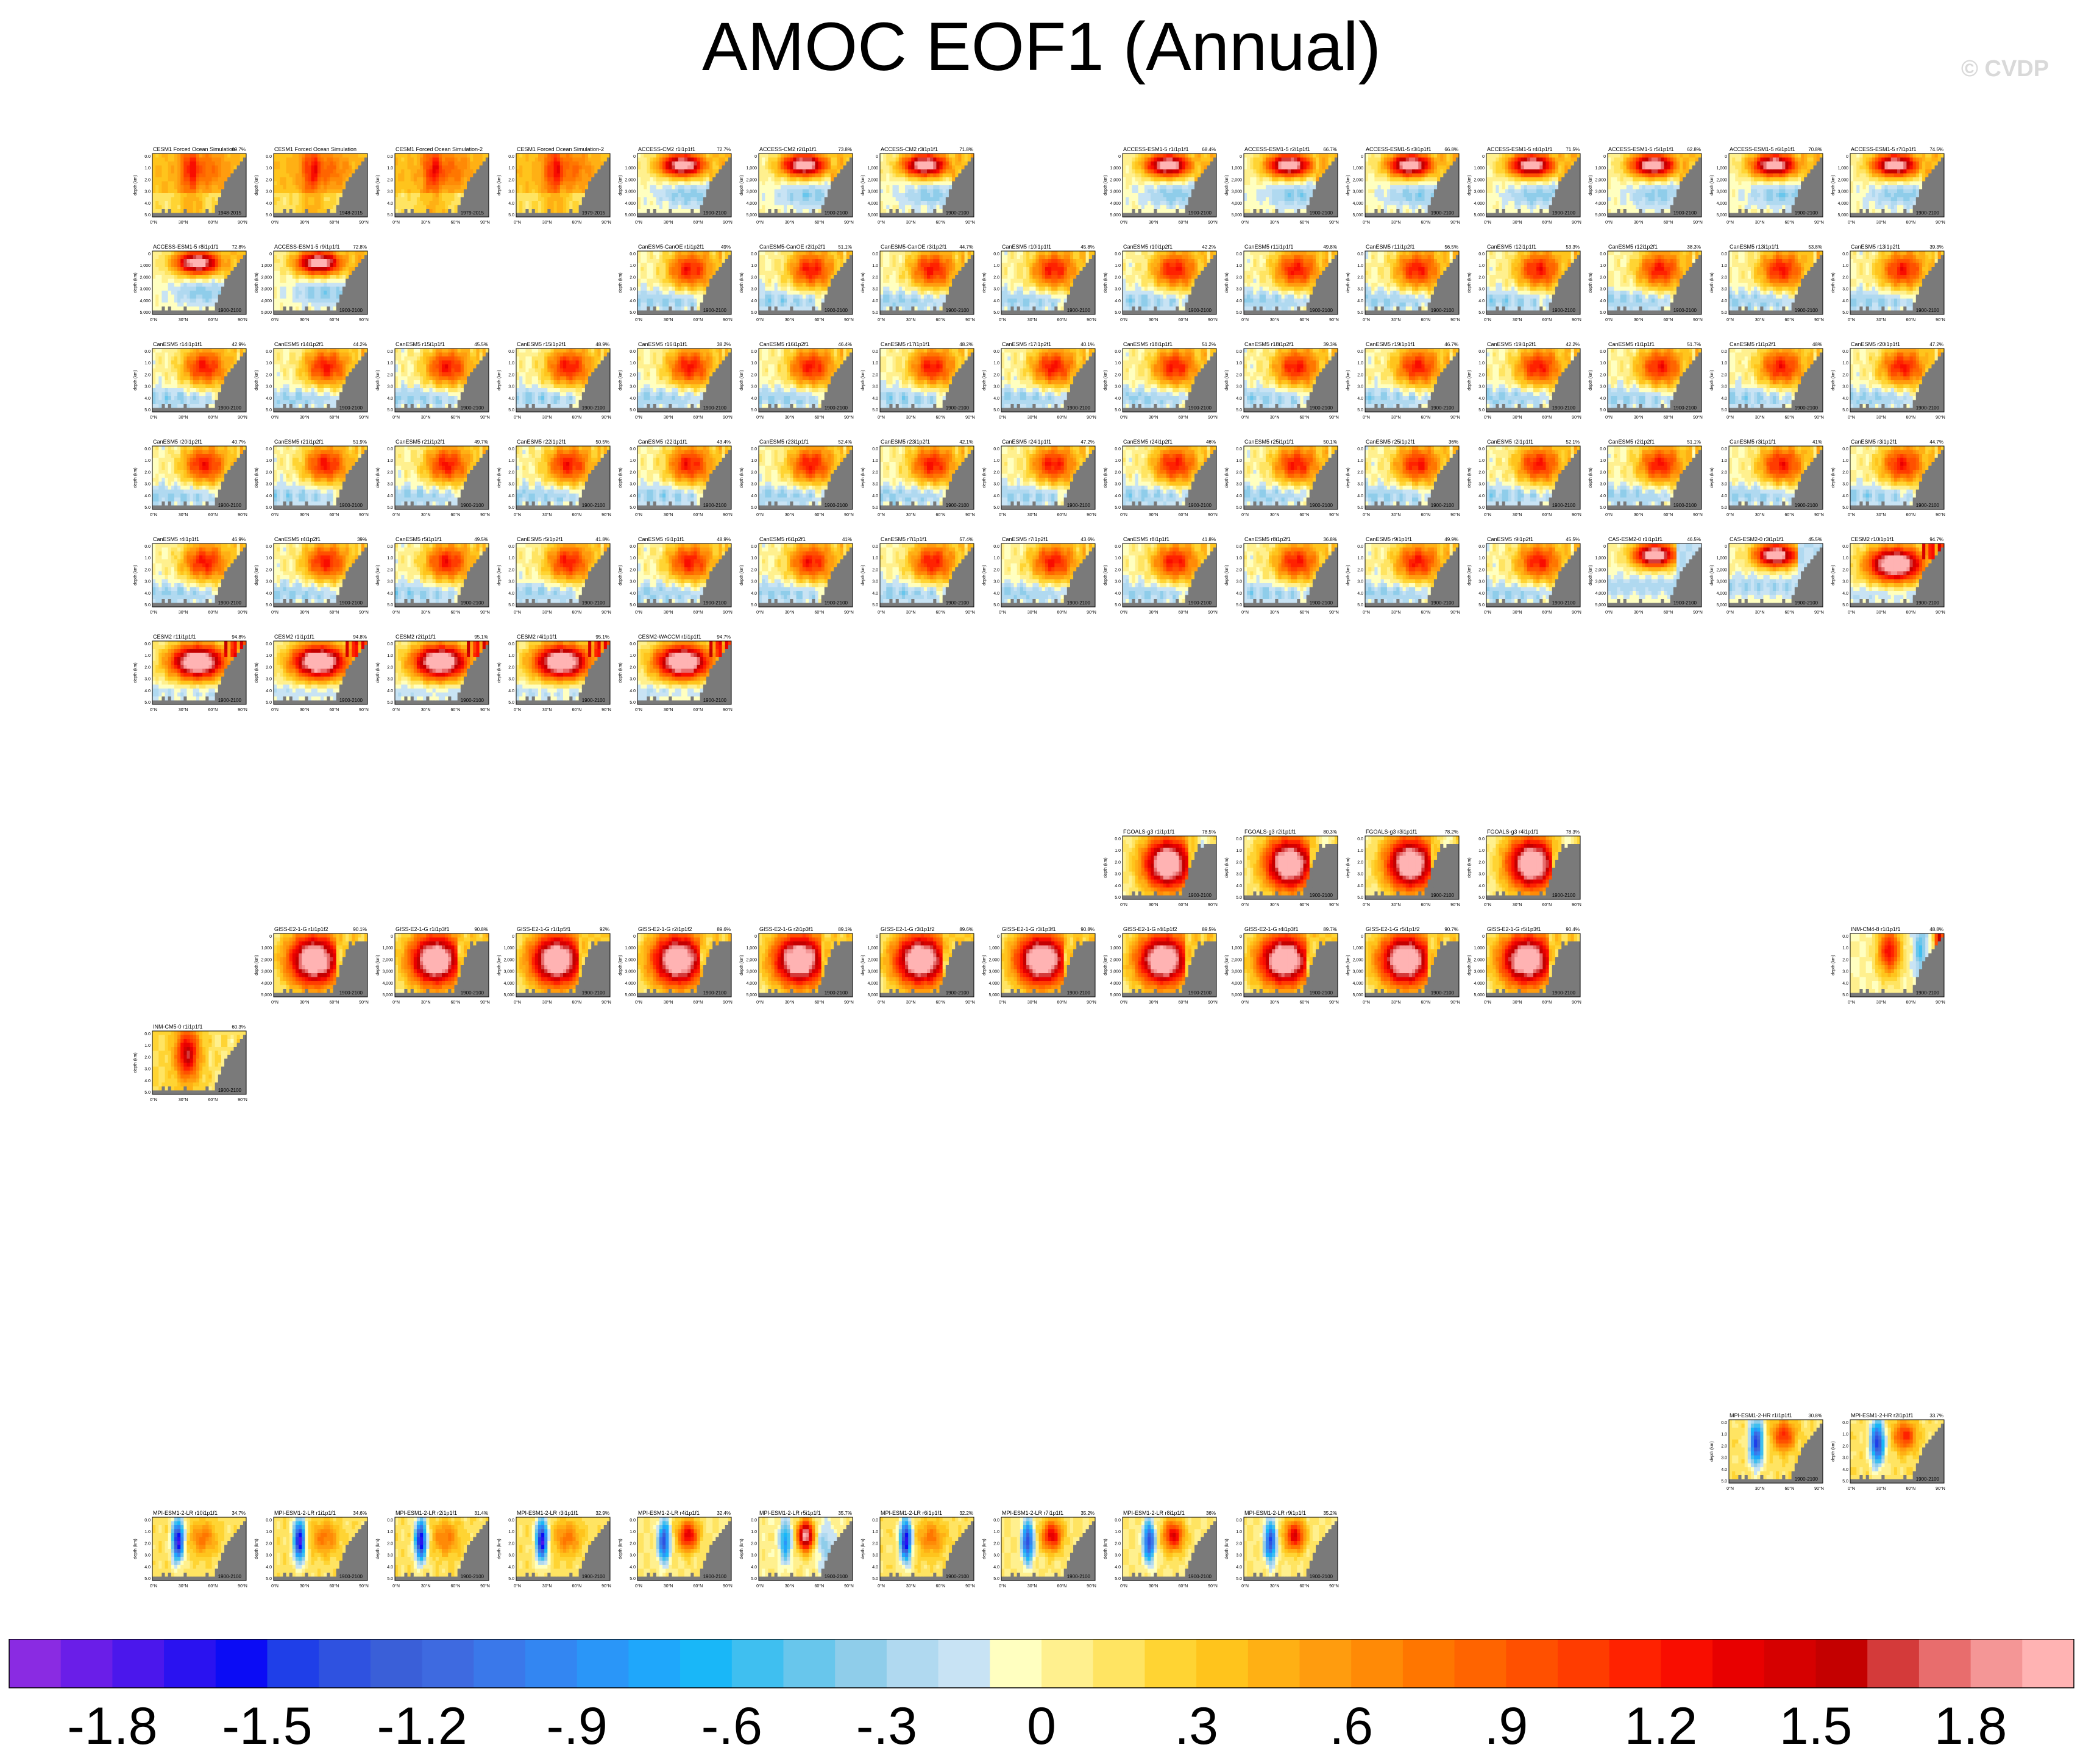 This screenshot has width=2083, height=1764. I want to click on y-tick-label: 0.0, so click(390, 157).